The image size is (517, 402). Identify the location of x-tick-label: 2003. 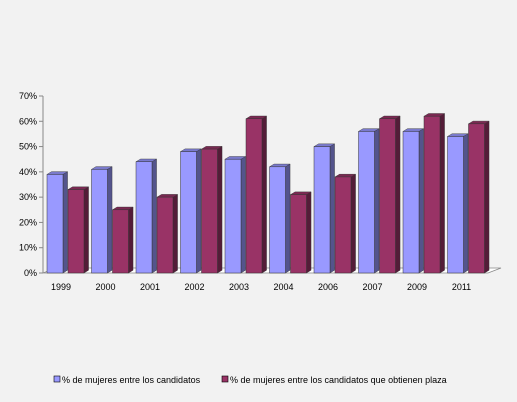
(239, 287).